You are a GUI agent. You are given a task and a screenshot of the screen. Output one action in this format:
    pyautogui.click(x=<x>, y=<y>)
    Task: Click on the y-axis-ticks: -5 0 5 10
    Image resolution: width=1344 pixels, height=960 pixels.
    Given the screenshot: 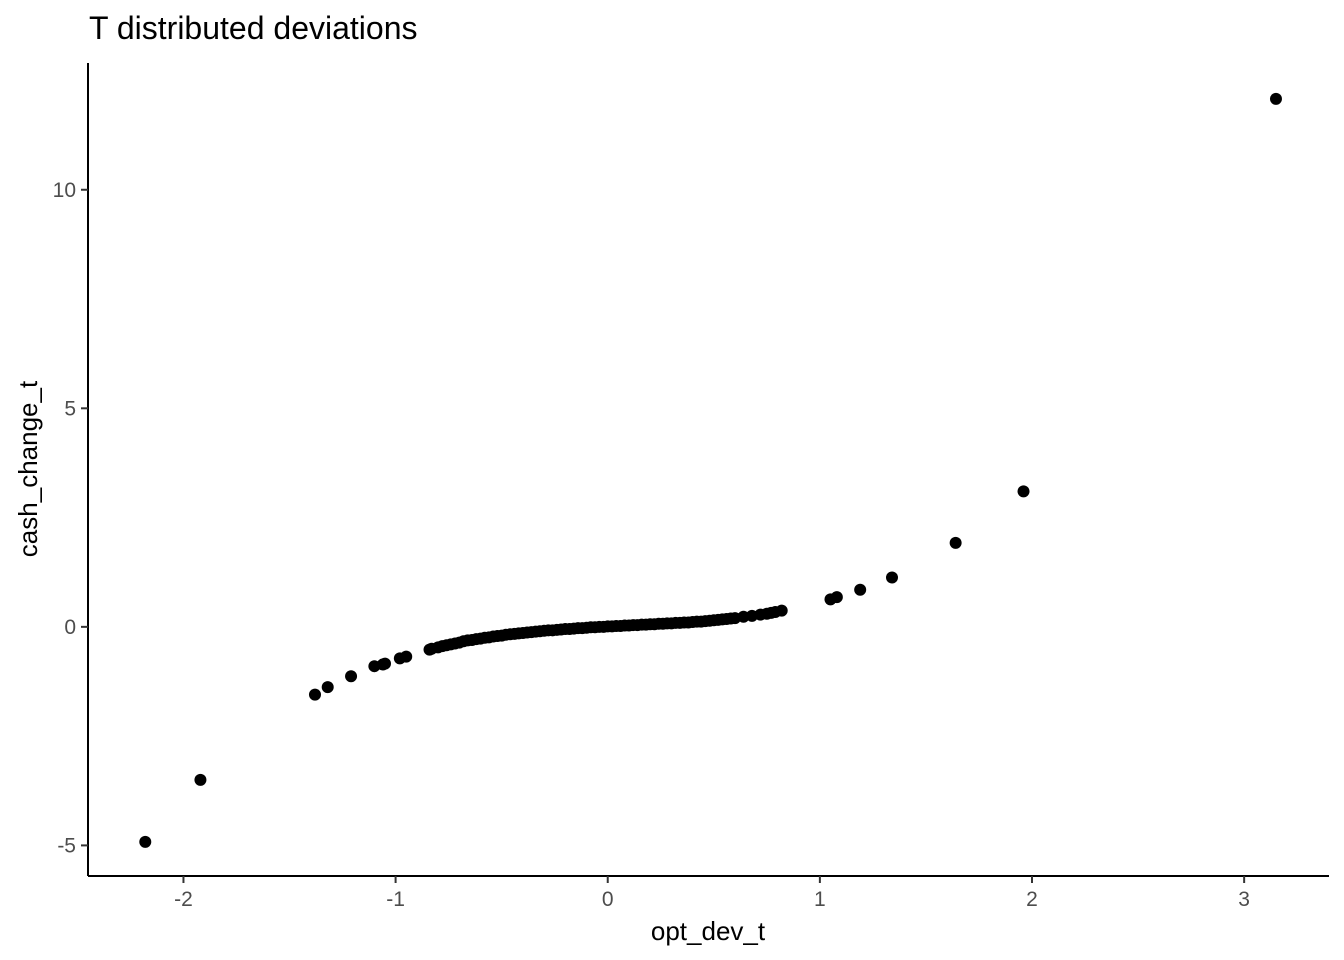 What is the action you would take?
    pyautogui.click(x=70, y=518)
    